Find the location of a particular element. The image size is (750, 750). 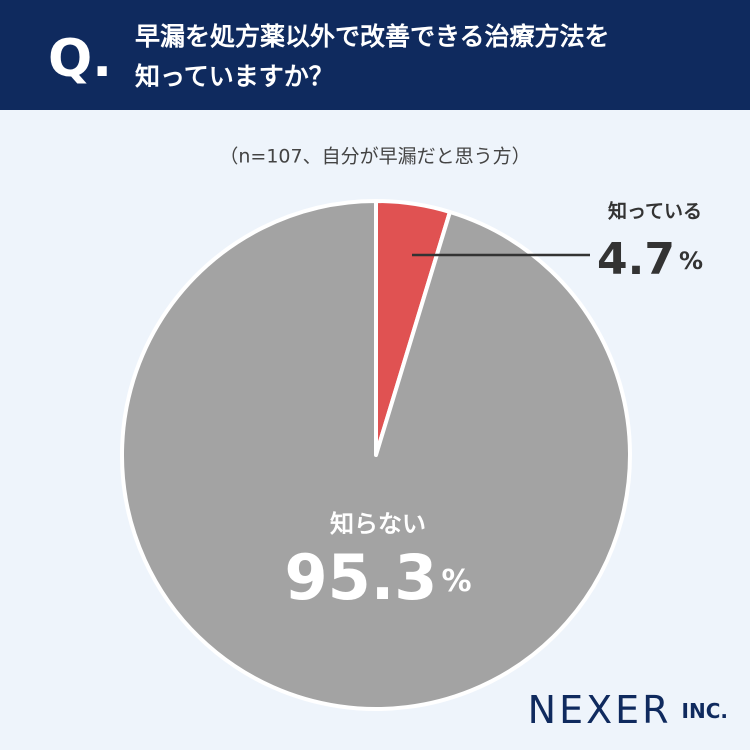

subtitle: （n=107、自分が早漏だと思う方） is located at coordinates (374, 157).